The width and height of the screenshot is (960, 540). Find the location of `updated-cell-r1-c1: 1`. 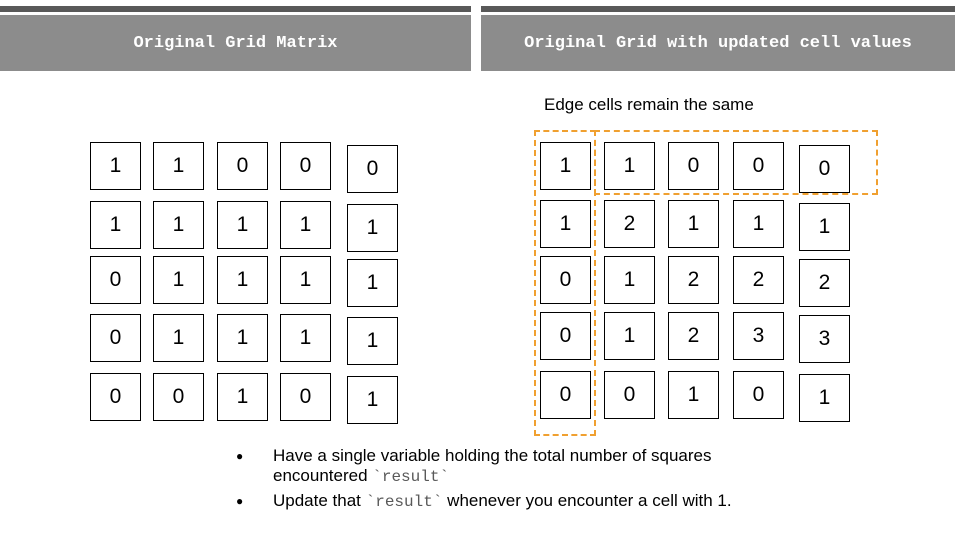

updated-cell-r1-c1: 1 is located at coordinates (565, 166).